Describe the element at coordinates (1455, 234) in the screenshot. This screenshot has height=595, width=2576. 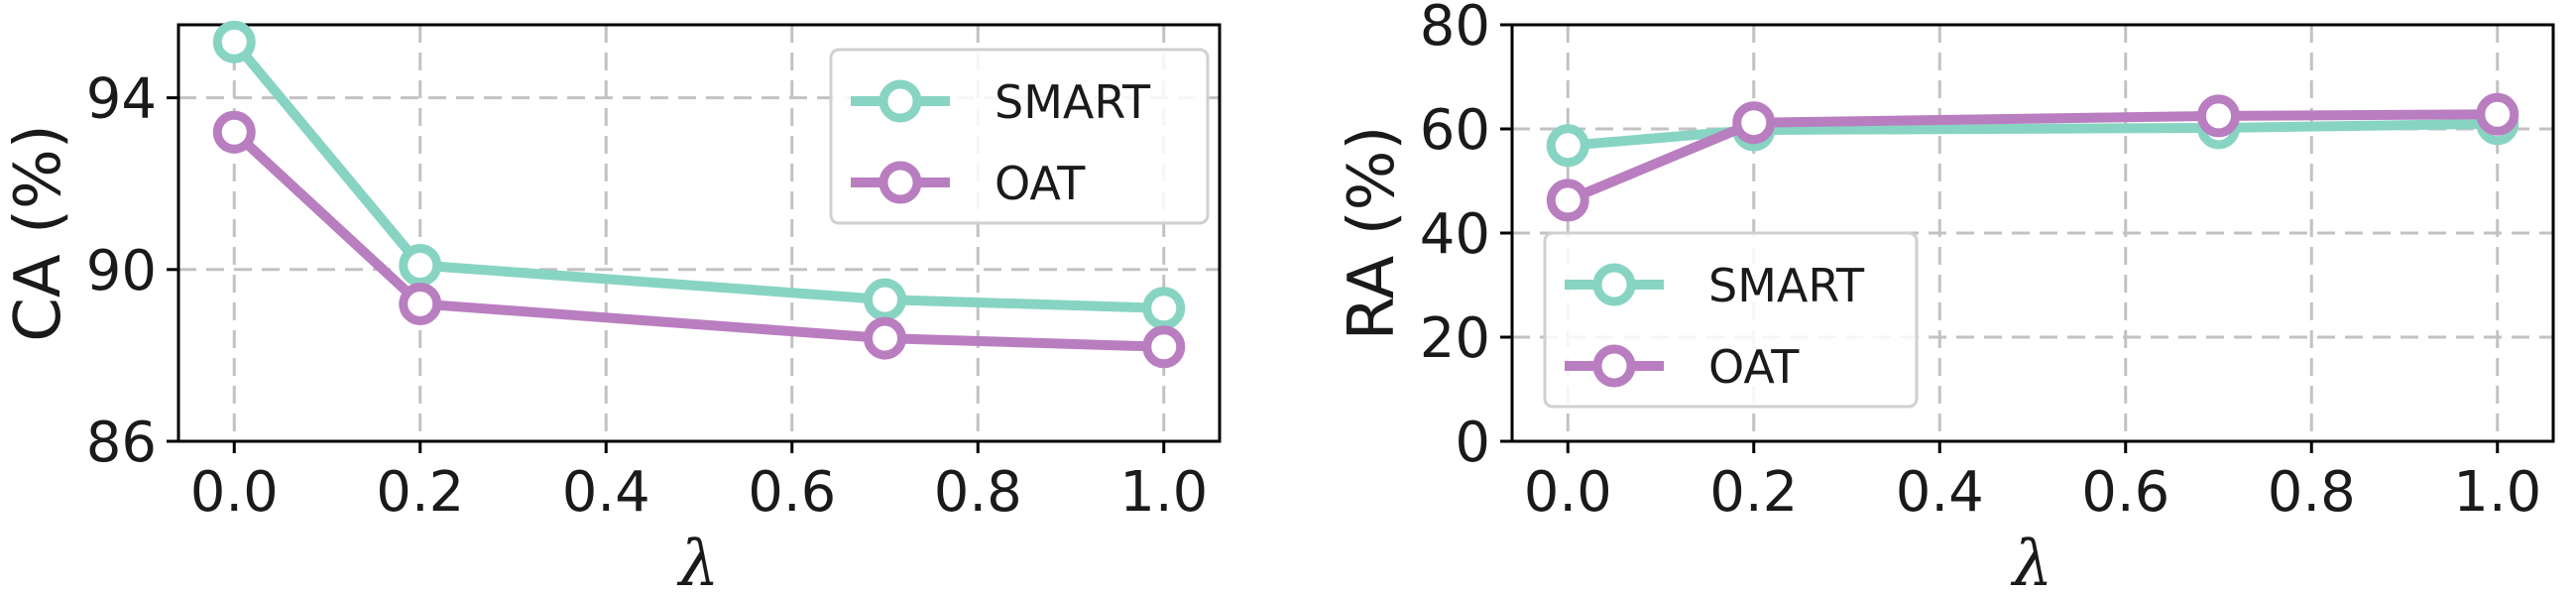
I see `y-tick-label: 40` at that location.